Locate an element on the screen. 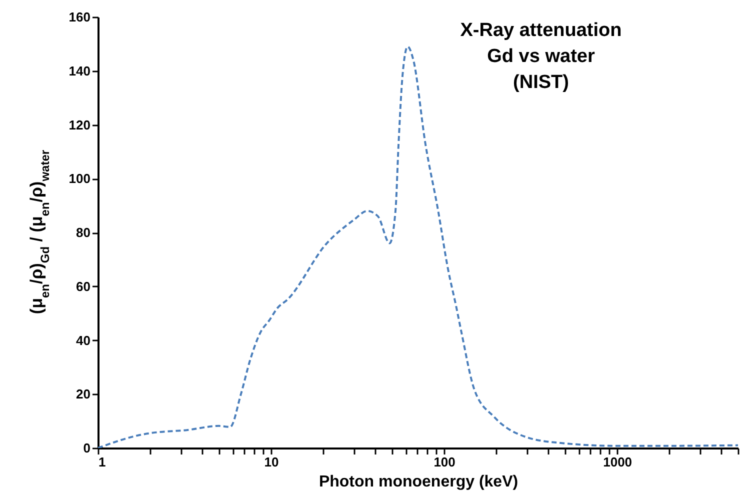  y-tick-label: 80 is located at coordinates (83, 232).